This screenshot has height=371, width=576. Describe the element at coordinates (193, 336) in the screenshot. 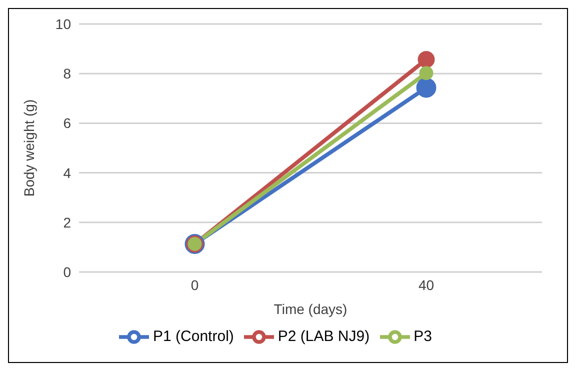

I see `legend-label: P1 (Control)` at that location.